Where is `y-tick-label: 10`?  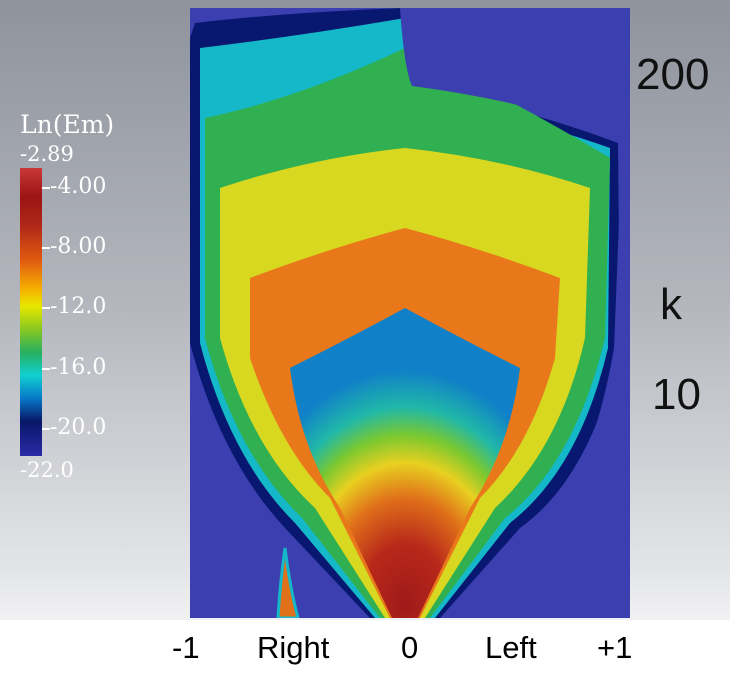 y-tick-label: 10 is located at coordinates (676, 394).